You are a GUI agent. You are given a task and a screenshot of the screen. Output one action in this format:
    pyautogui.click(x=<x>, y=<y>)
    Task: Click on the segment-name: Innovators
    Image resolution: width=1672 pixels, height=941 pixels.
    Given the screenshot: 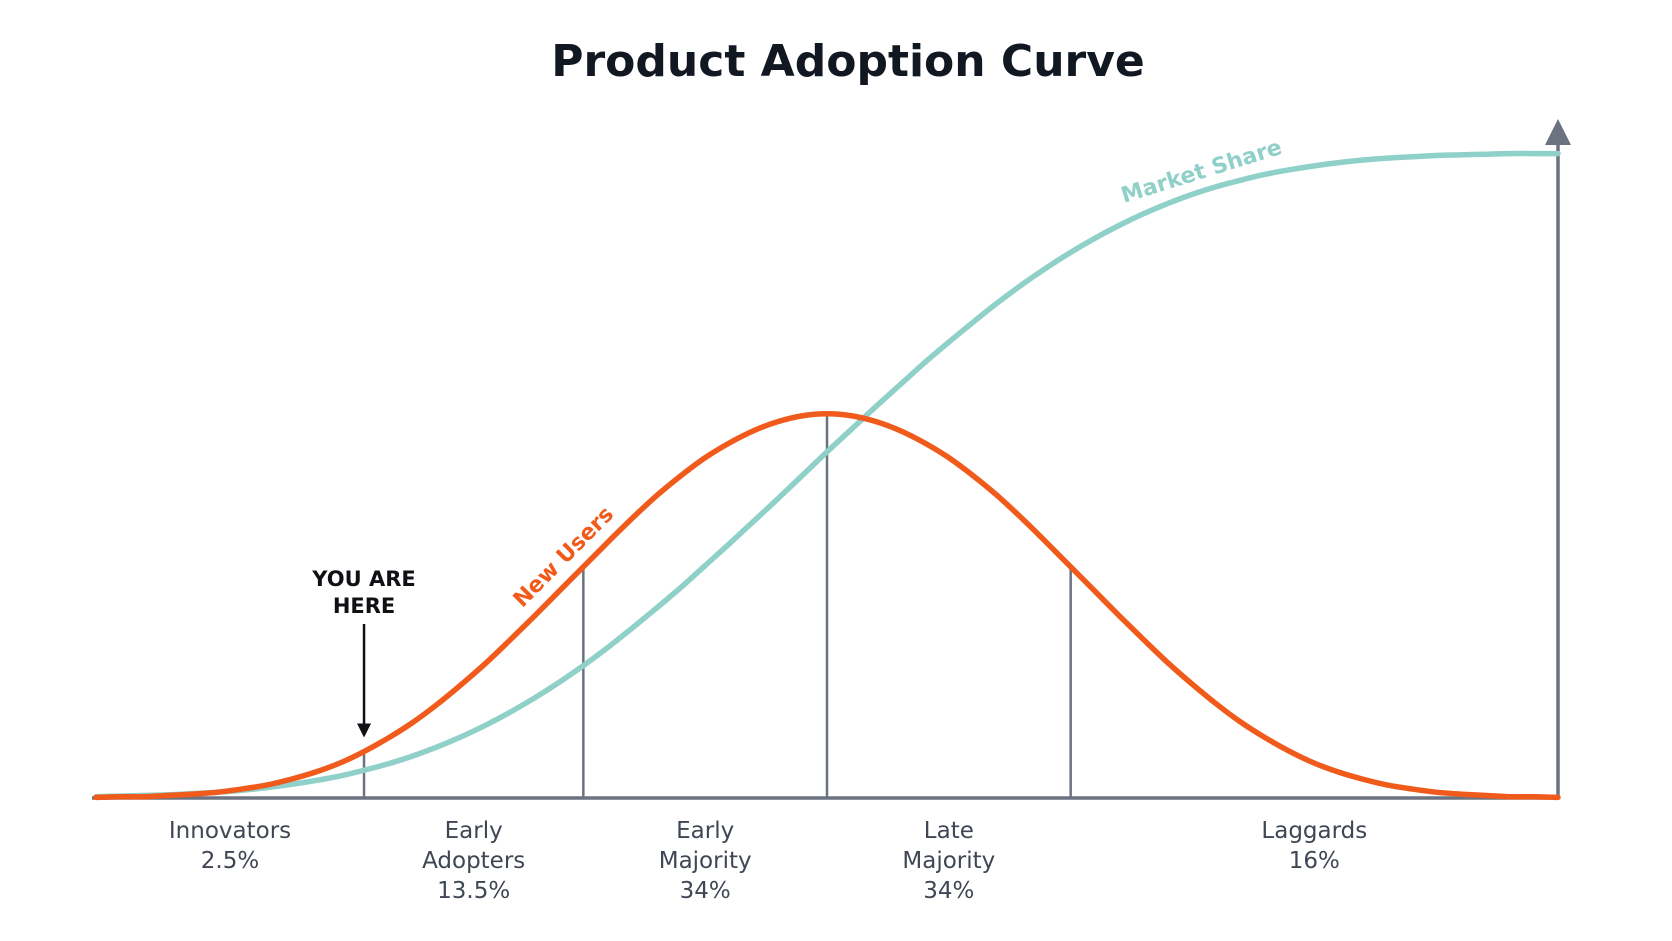 What is the action you would take?
    pyautogui.click(x=230, y=831)
    